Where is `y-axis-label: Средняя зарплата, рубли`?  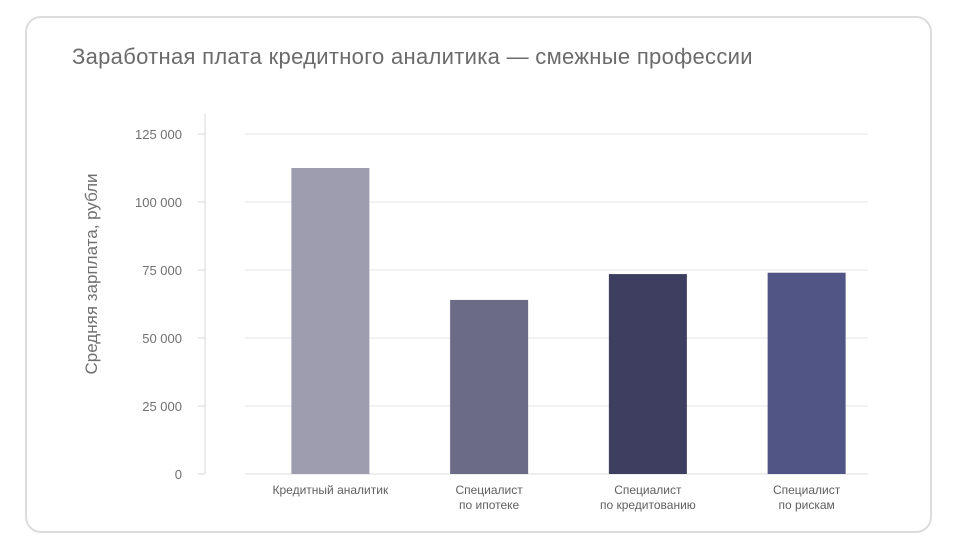 y-axis-label: Средняя зарплата, рубли is located at coordinates (91, 273).